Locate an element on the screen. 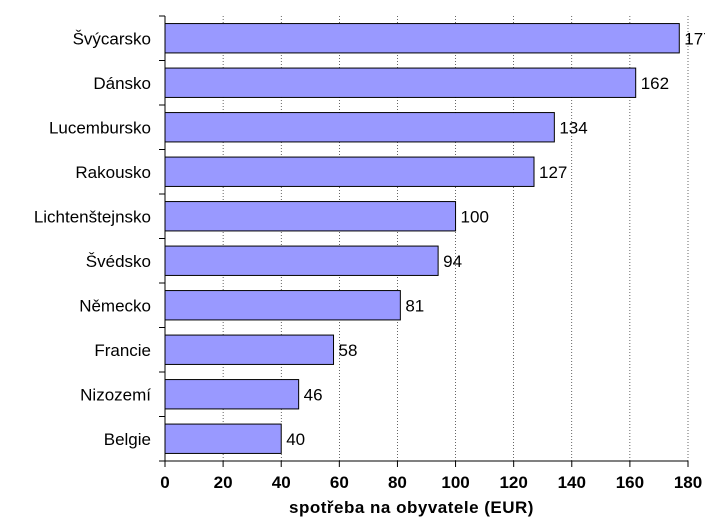  value-label: 134 is located at coordinates (573, 127).